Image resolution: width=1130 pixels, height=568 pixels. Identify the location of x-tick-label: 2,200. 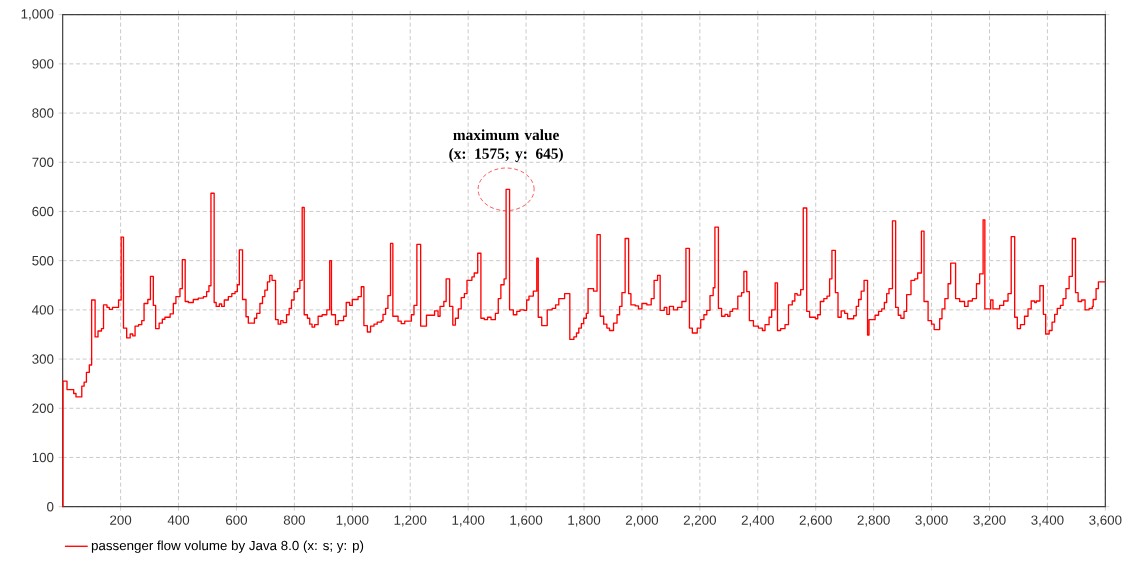
(700, 521).